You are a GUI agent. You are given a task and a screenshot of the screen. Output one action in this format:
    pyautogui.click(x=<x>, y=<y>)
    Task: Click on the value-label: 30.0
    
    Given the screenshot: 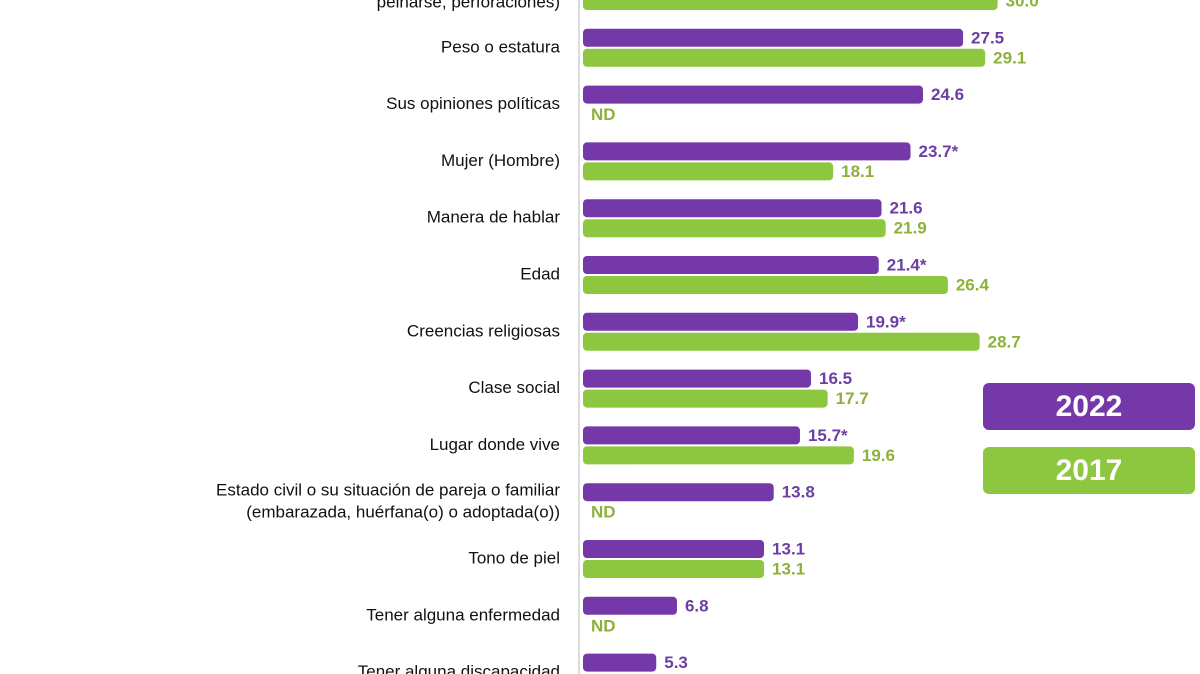 What is the action you would take?
    pyautogui.click(x=1022, y=5)
    